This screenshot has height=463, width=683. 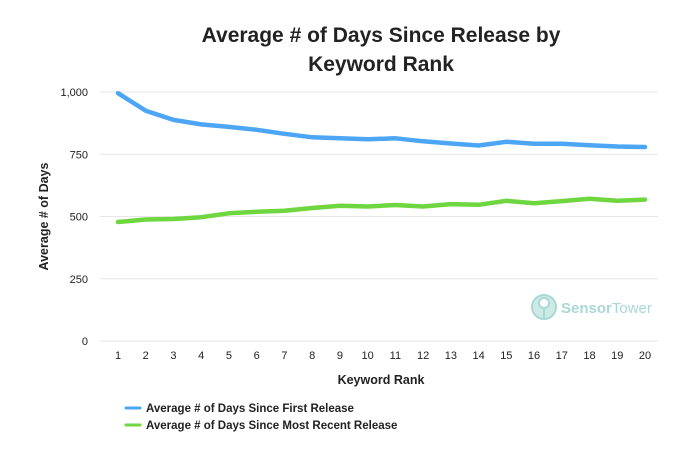 What do you see at coordinates (381, 380) in the screenshot?
I see `x-axis-title: Keyword Rank` at bounding box center [381, 380].